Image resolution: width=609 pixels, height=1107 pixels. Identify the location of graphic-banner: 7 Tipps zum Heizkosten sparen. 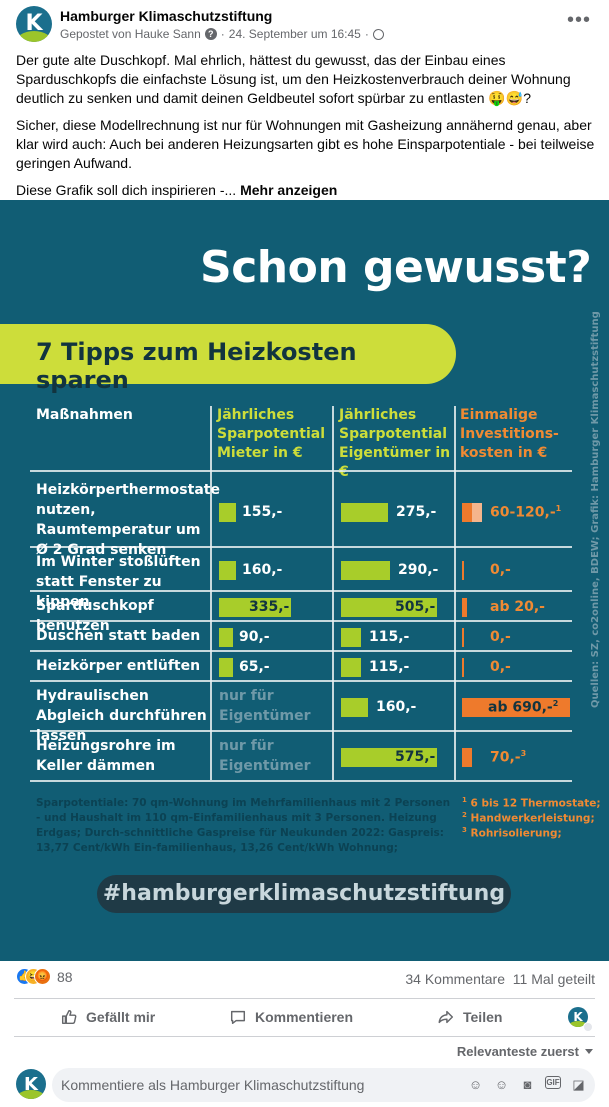
(228, 359).